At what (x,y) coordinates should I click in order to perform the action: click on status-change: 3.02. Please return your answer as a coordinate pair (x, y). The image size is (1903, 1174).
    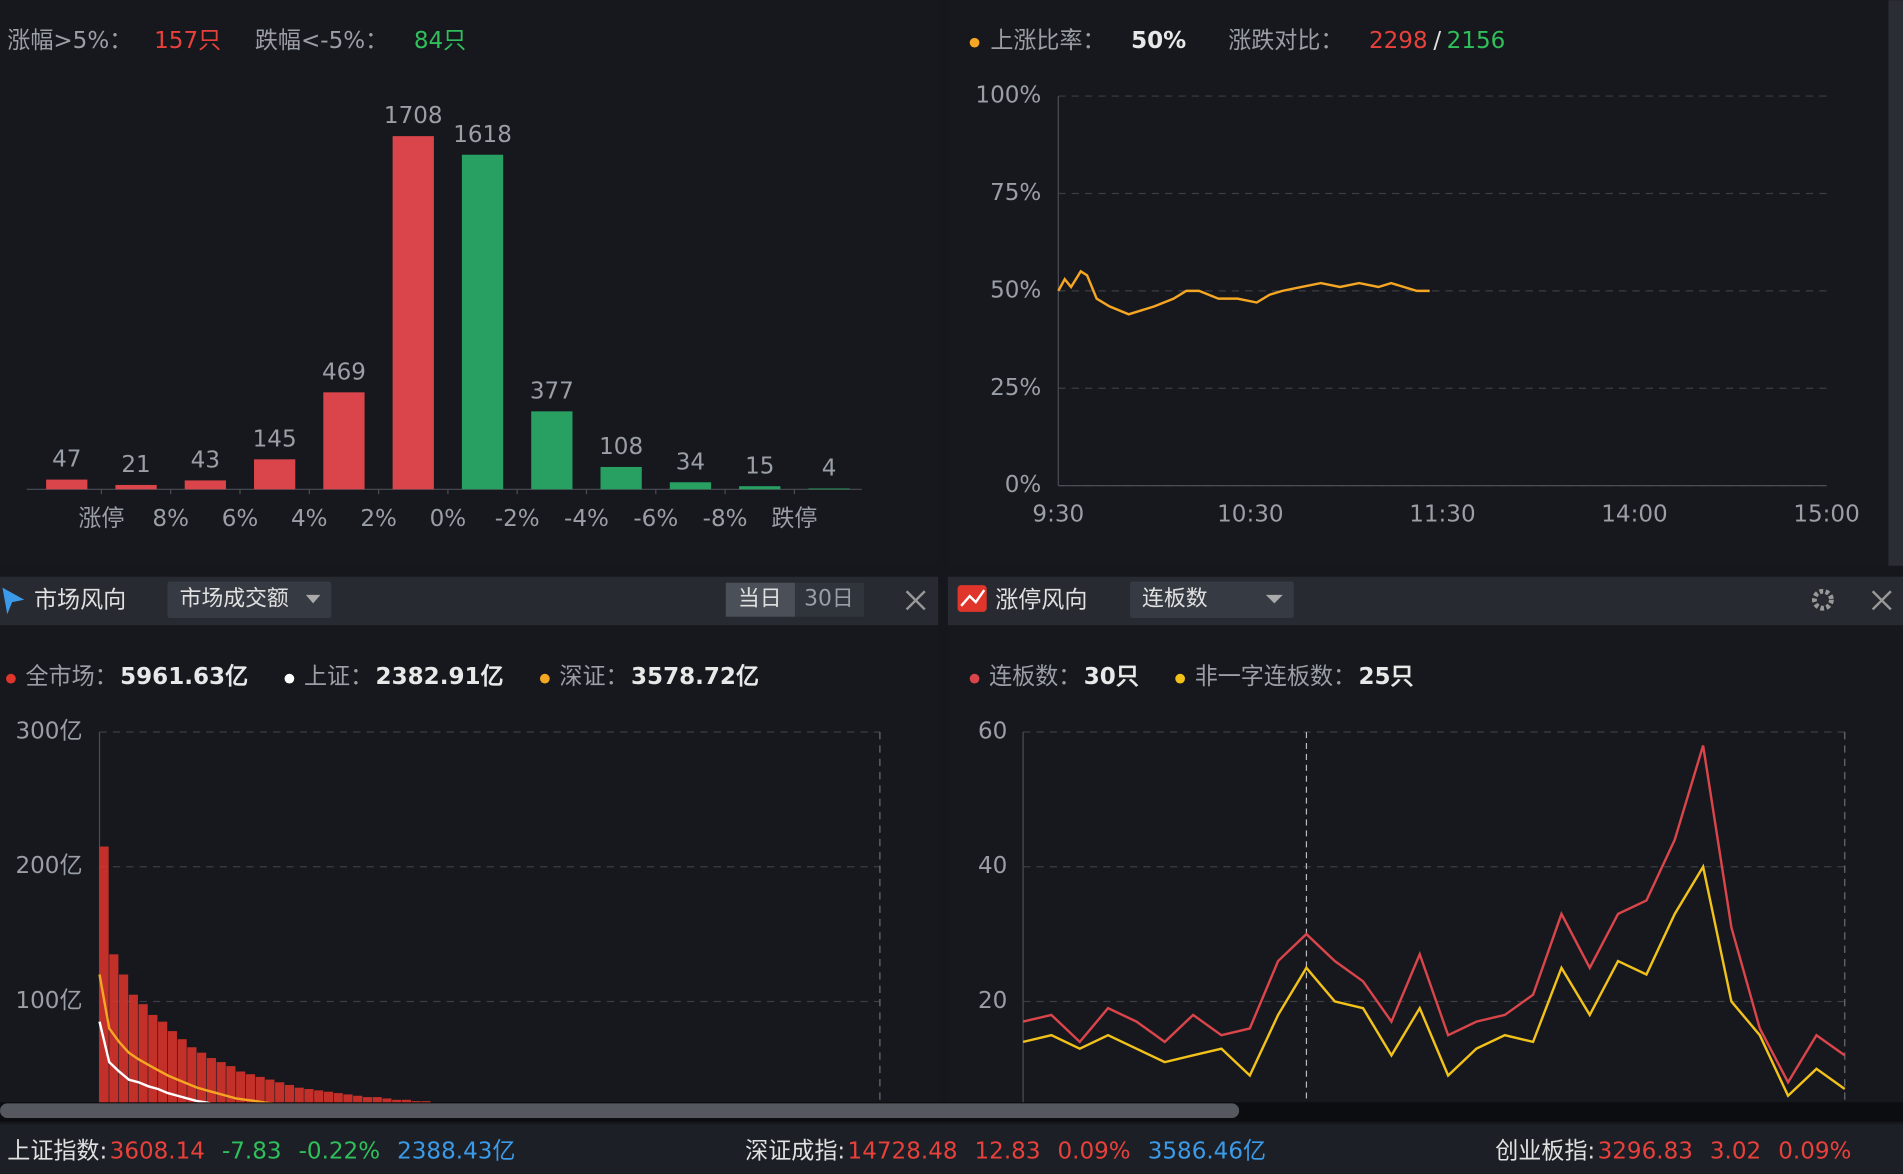
    Looking at the image, I should click on (1735, 1151).